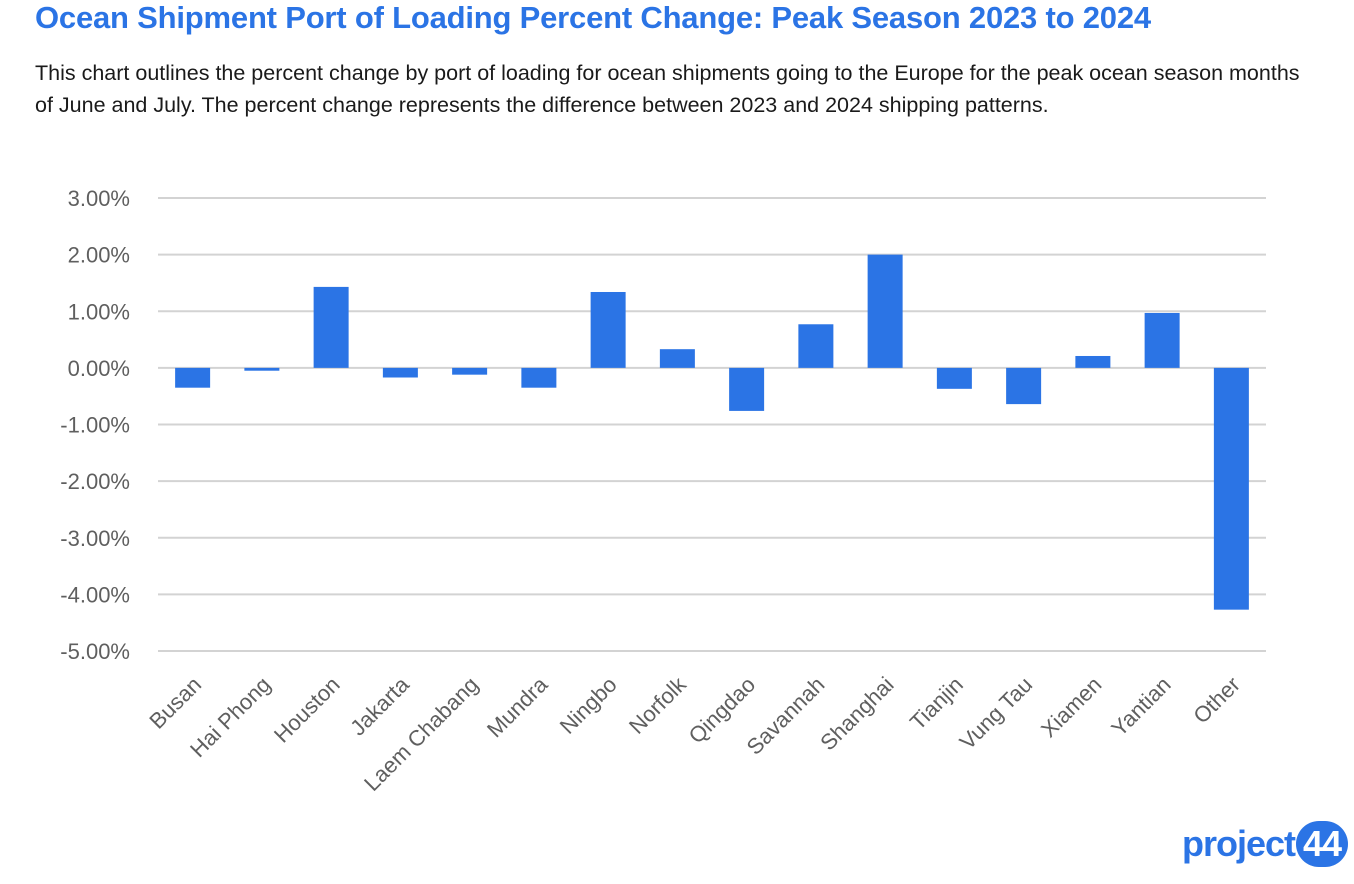  I want to click on x-category-label: Ningbo, so click(588, 705).